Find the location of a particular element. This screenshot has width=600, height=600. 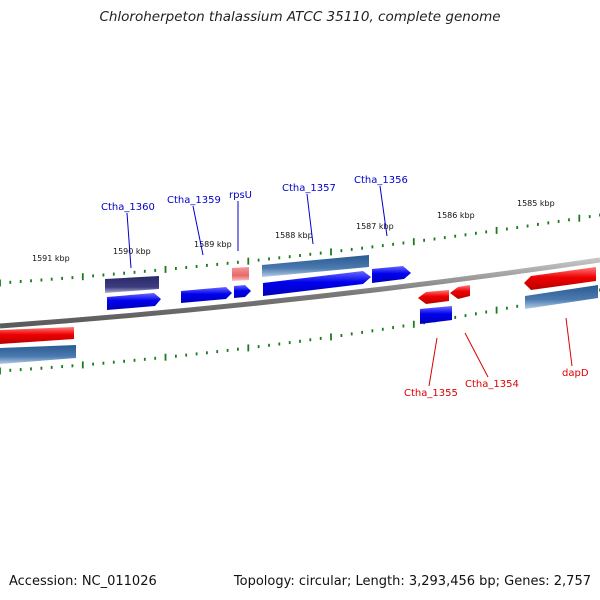

gene-label-dapd: dapD is located at coordinates (575, 373).